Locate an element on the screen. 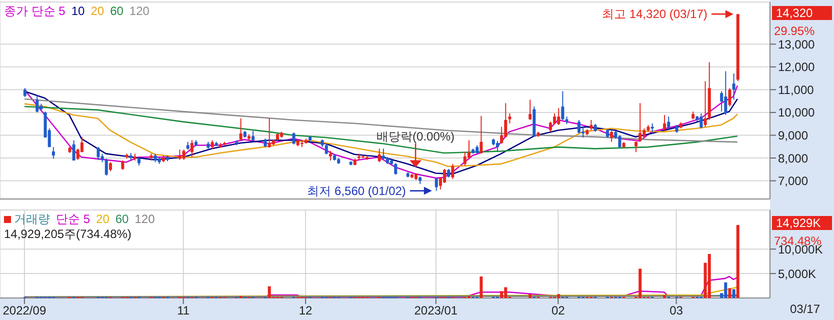 This screenshot has height=320, width=834. annotation: 최저 6,560 (01/02) is located at coordinates (356, 191).